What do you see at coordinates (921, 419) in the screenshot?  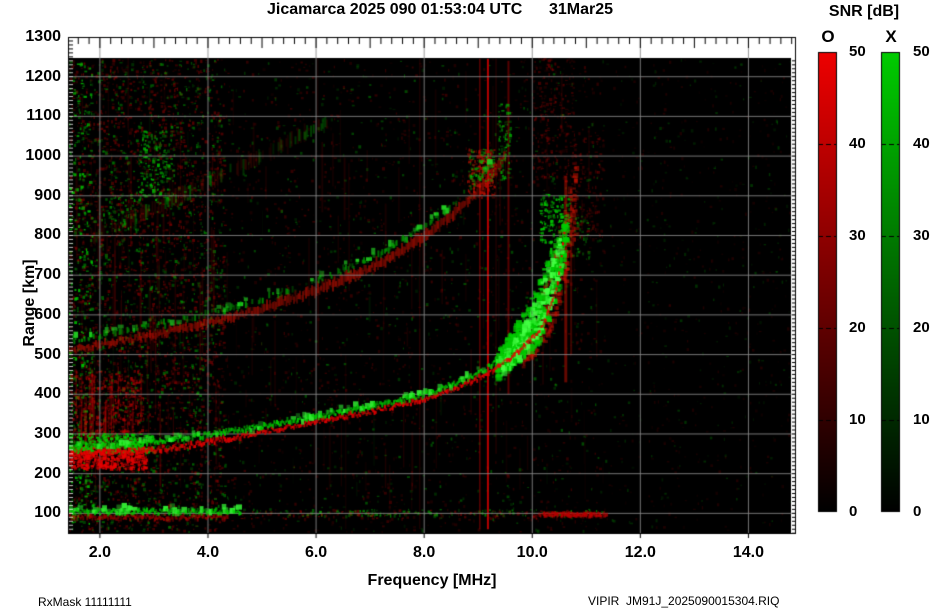 I see `colorbar-x-tick-label: 10` at bounding box center [921, 419].